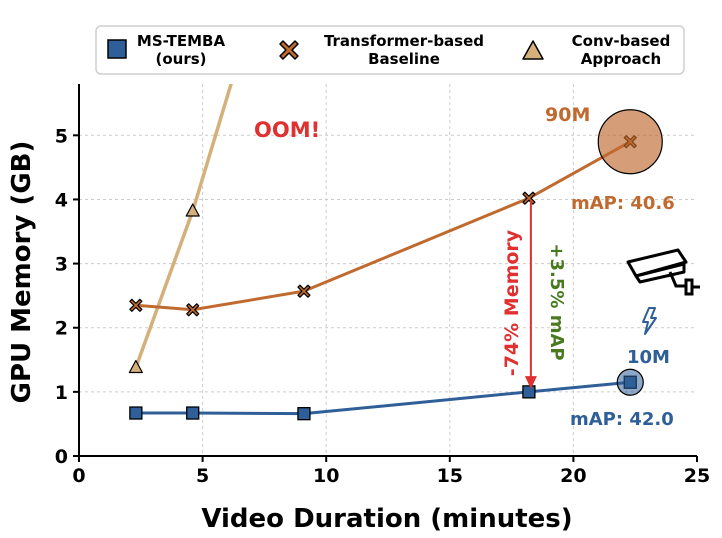 This screenshot has height=538, width=722. Describe the element at coordinates (649, 321) in the screenshot. I see `lightning-icon` at that location.